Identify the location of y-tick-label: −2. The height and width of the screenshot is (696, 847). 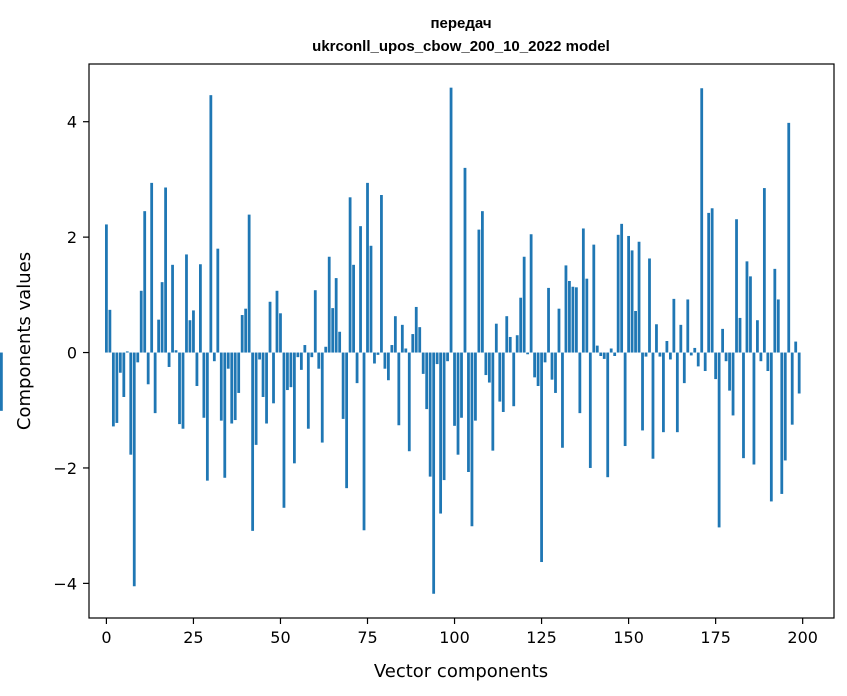
(65, 468).